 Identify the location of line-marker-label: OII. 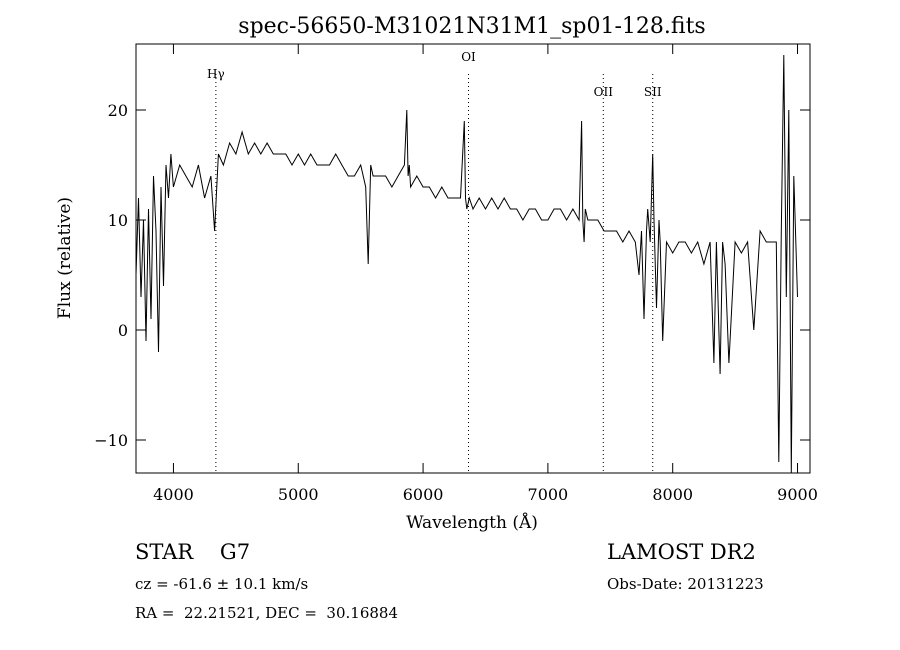
(604, 92).